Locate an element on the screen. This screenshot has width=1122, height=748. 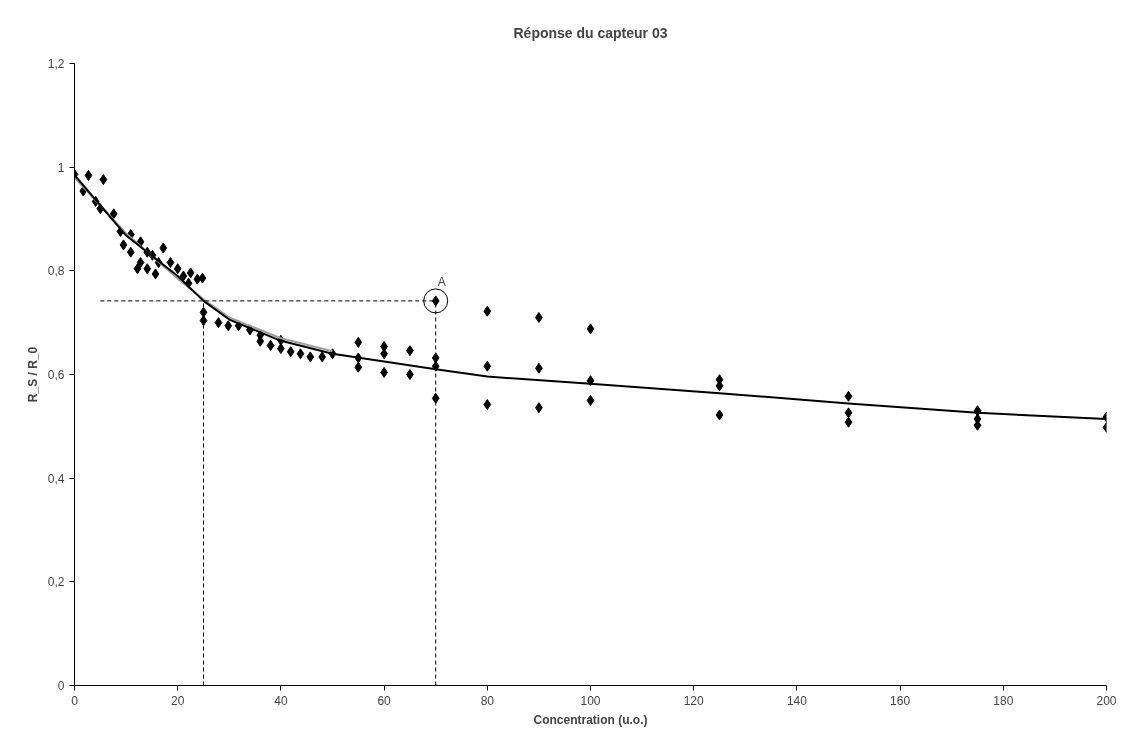
x-tick-label: 100 is located at coordinates (590, 700).